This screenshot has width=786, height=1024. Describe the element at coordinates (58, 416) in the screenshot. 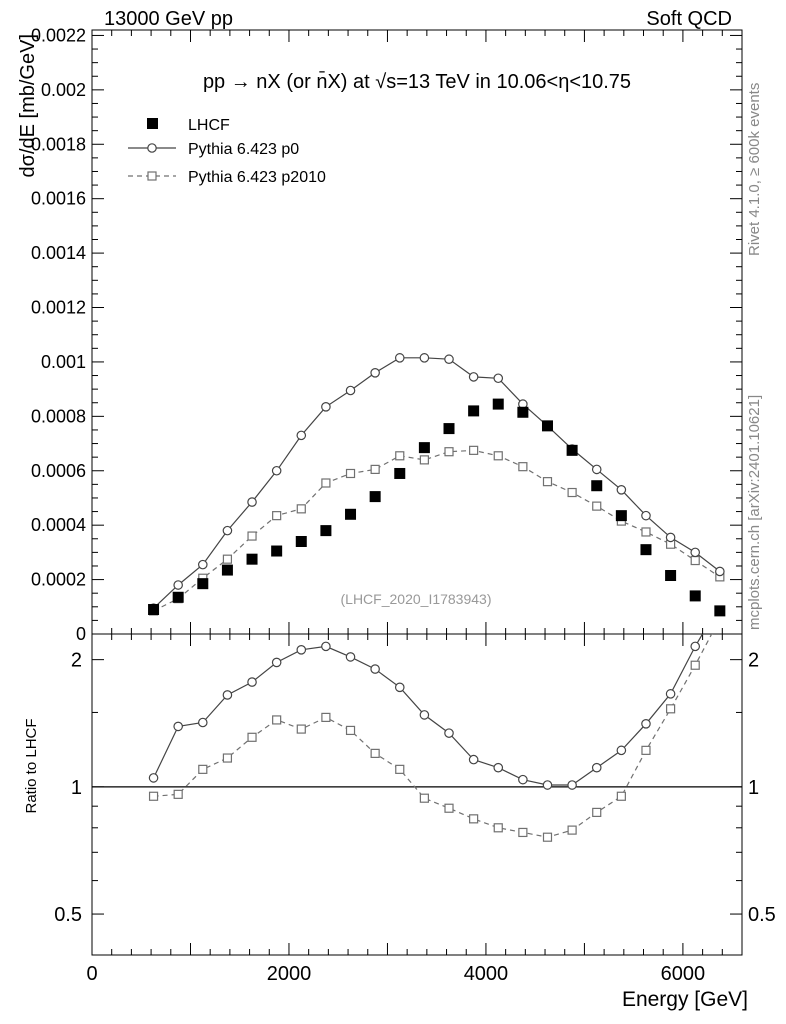

I see `main-y-tick-label: 0.0008` at that location.